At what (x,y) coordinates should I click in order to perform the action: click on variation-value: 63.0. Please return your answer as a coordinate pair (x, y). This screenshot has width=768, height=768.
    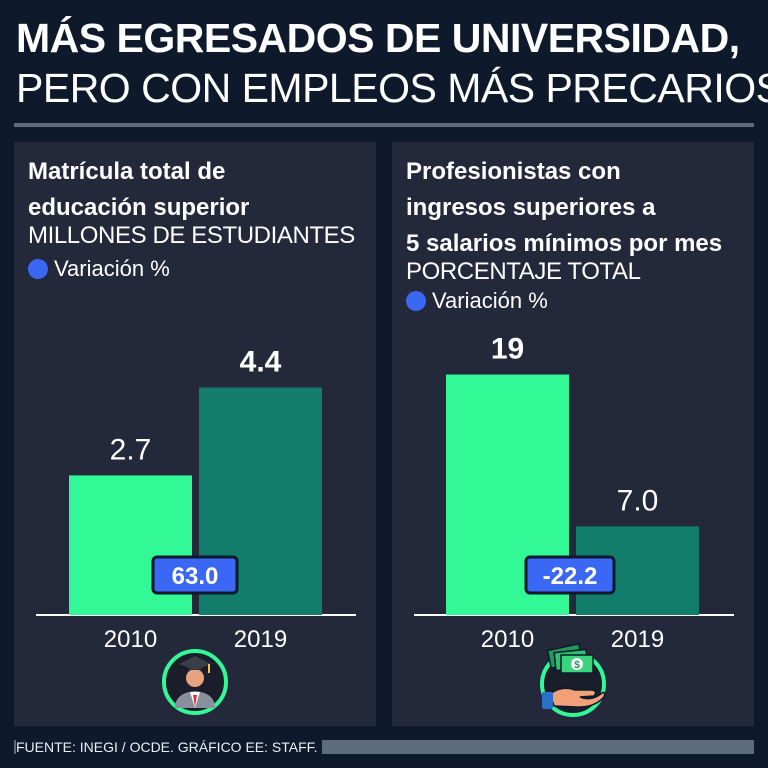
    Looking at the image, I should click on (195, 576).